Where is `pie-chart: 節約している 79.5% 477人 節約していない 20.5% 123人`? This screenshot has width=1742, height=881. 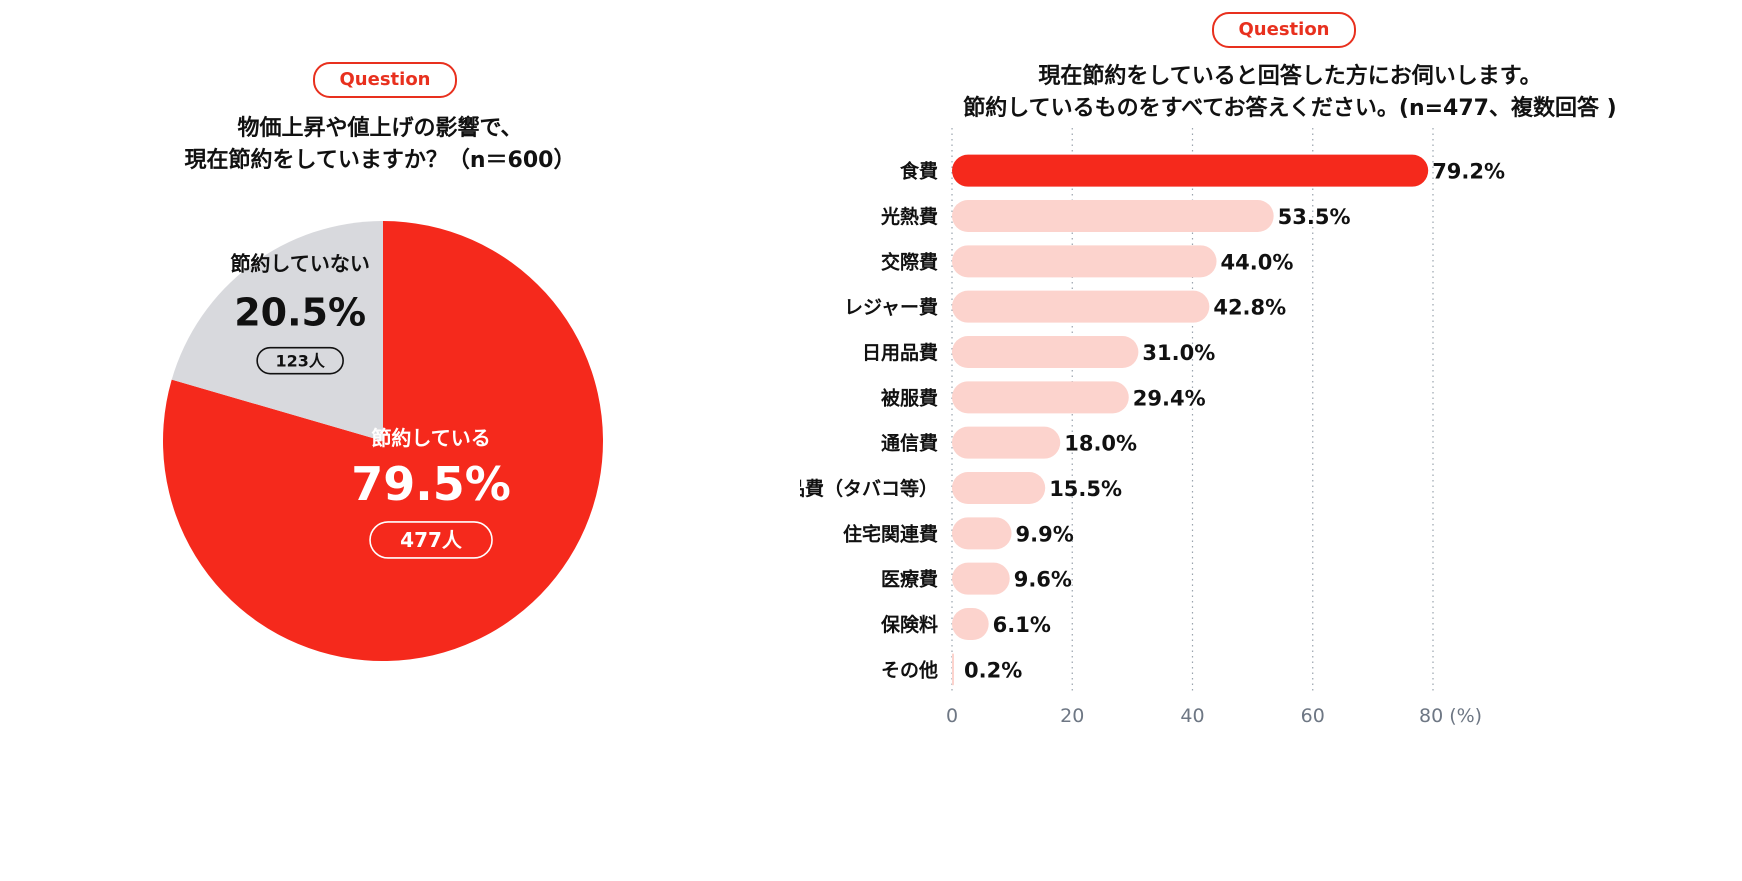
pie-chart: 節約している 79.5% 477人 節約していない 20.5% 123人 is located at coordinates (383, 441).